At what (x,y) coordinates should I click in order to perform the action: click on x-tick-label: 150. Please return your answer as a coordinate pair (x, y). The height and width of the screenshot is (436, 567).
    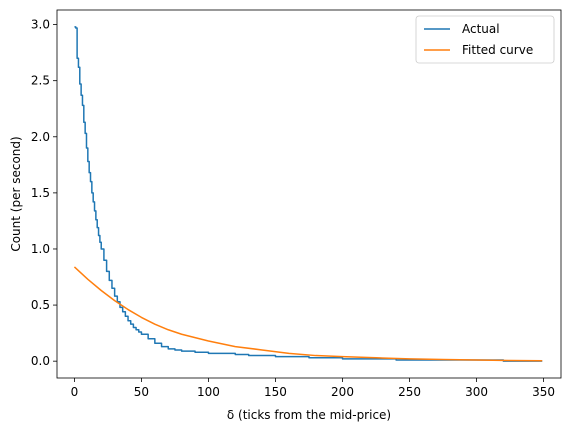
    Looking at the image, I should click on (275, 392).